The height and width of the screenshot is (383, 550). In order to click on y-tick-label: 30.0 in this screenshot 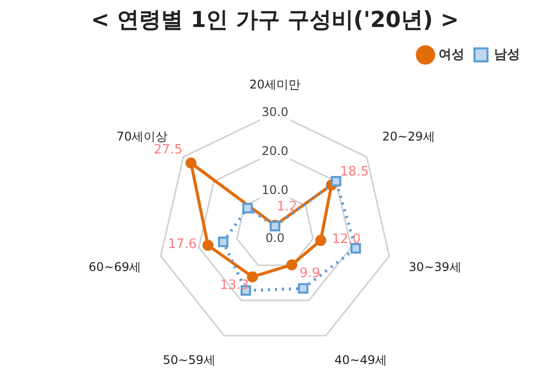, I will do `click(275, 111)`.